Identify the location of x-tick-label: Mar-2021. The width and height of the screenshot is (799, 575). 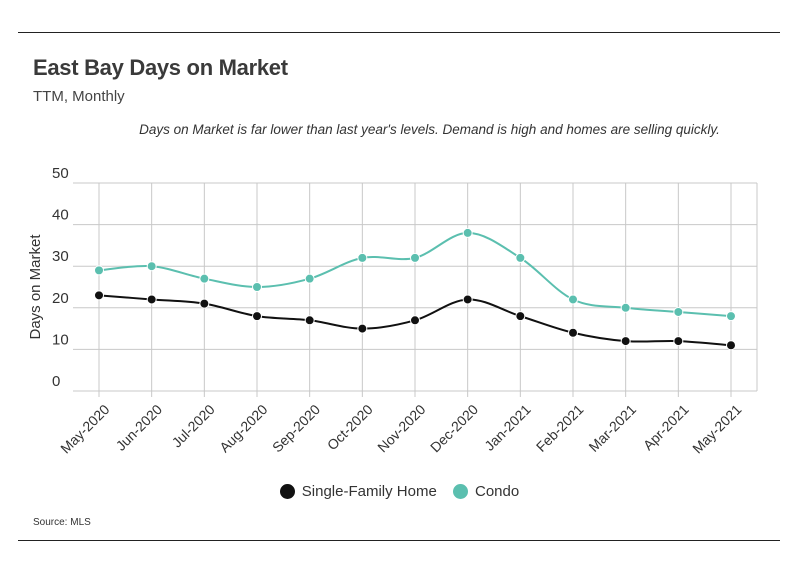
(612, 428).